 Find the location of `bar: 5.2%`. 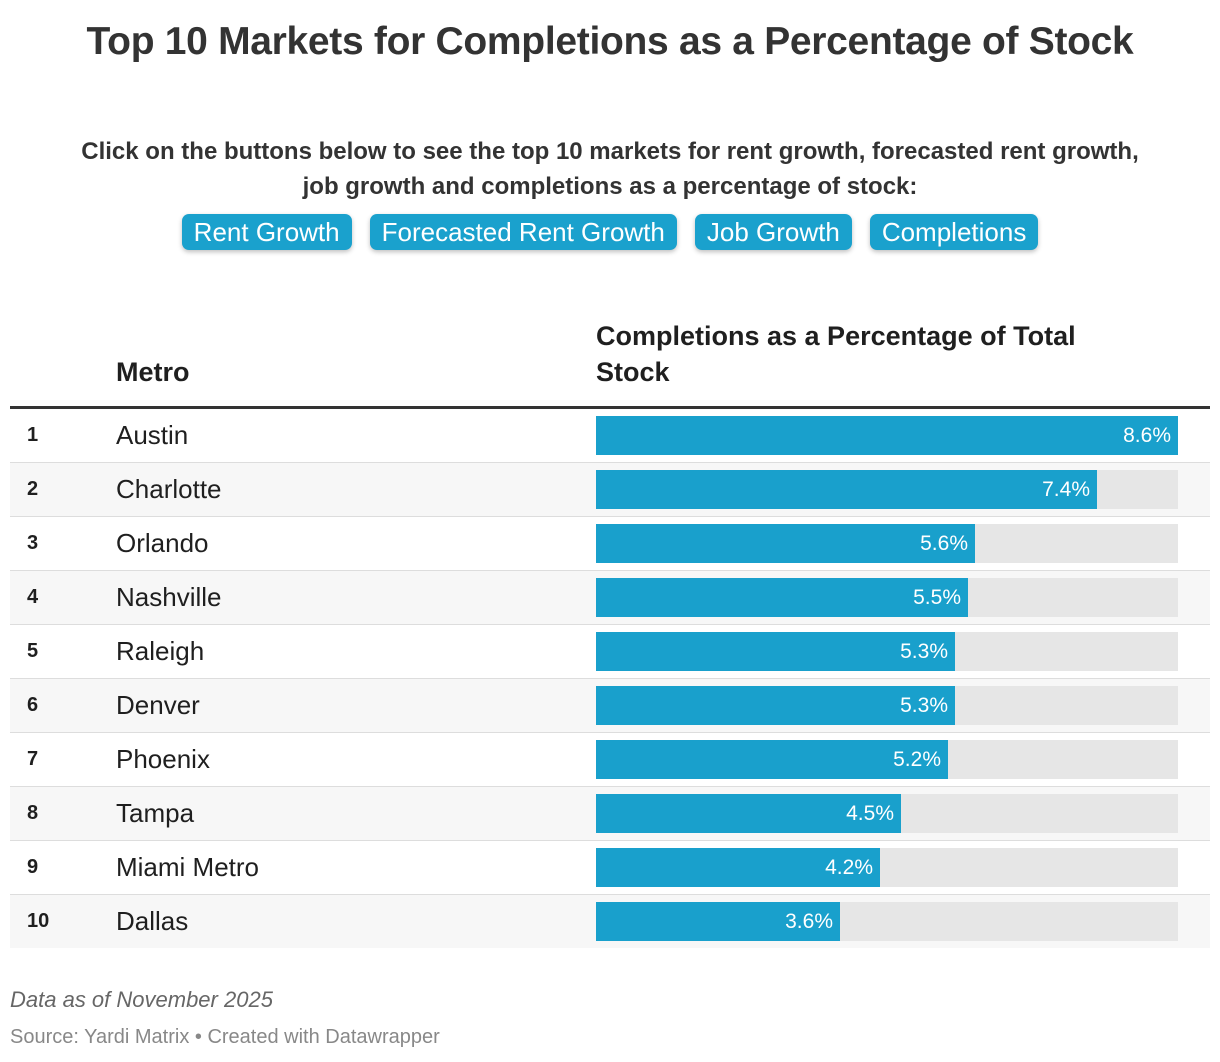

bar: 5.2% is located at coordinates (772, 759).